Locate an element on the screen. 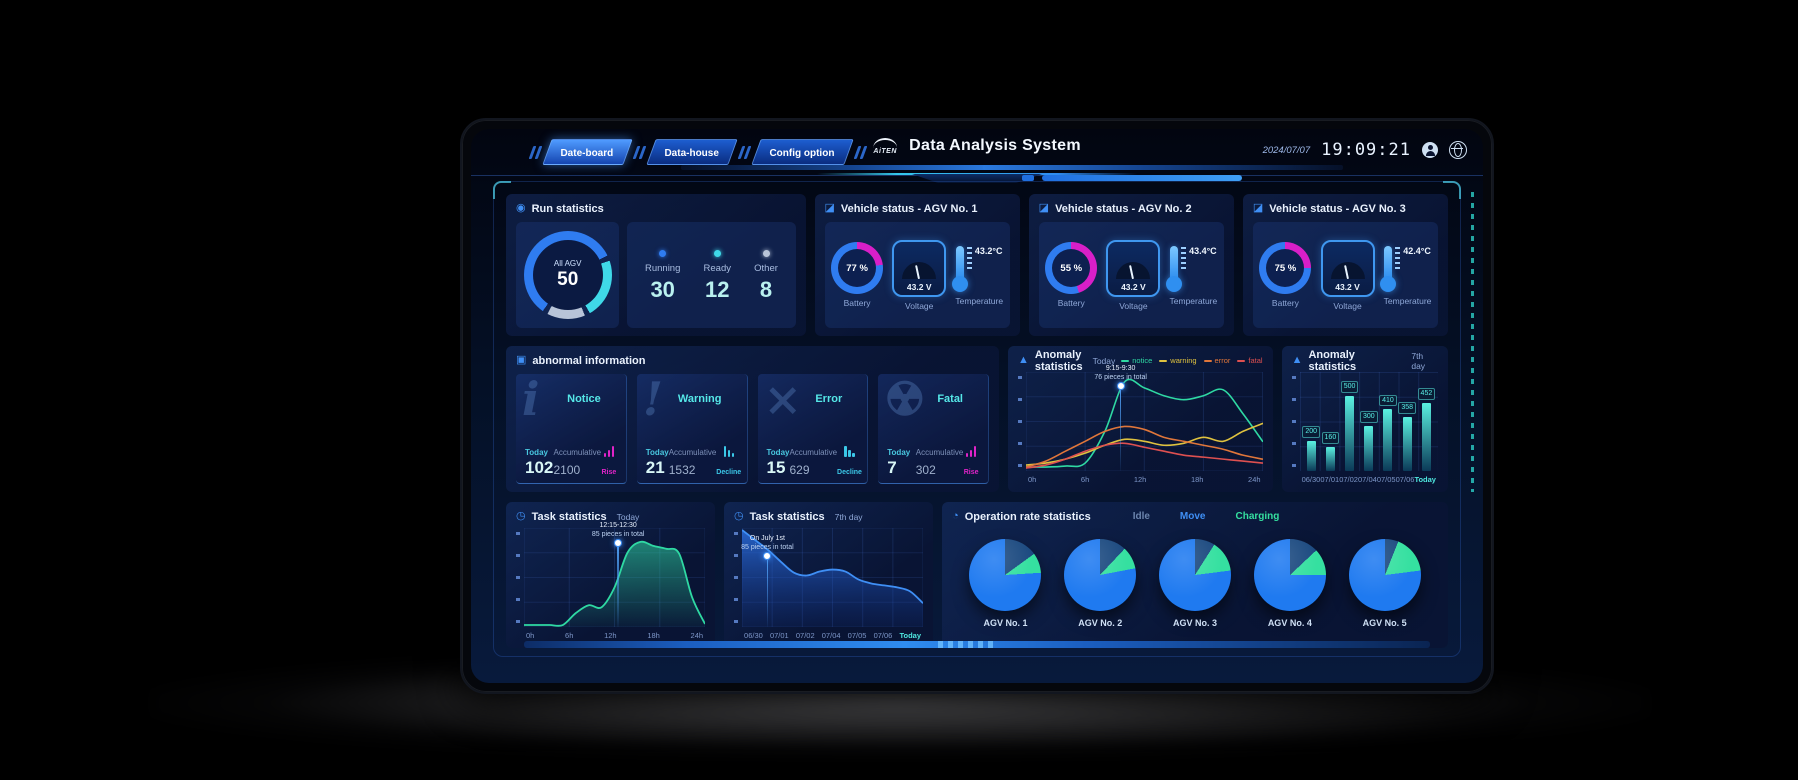  clock-area: 2024/07/07 19:09:21 is located at coordinates (1365, 150).